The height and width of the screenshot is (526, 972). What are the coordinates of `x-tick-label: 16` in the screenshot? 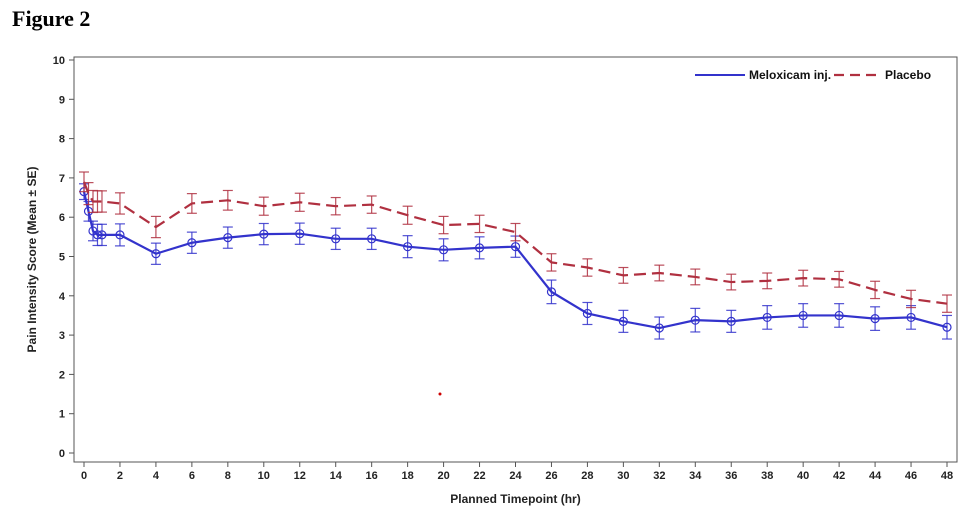 It's located at (372, 476).